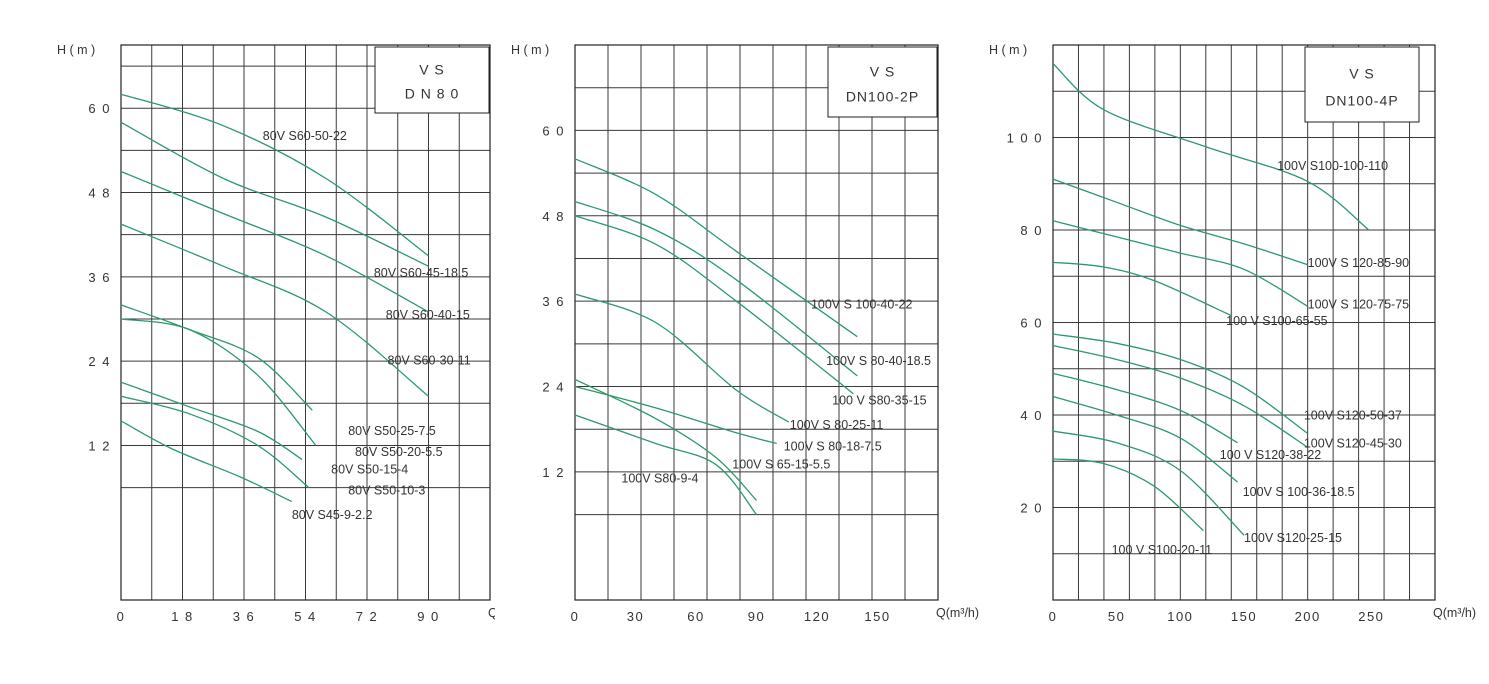 This screenshot has width=1489, height=684. Describe the element at coordinates (367, 616) in the screenshot. I see `x-tick-label: 7 2` at that location.